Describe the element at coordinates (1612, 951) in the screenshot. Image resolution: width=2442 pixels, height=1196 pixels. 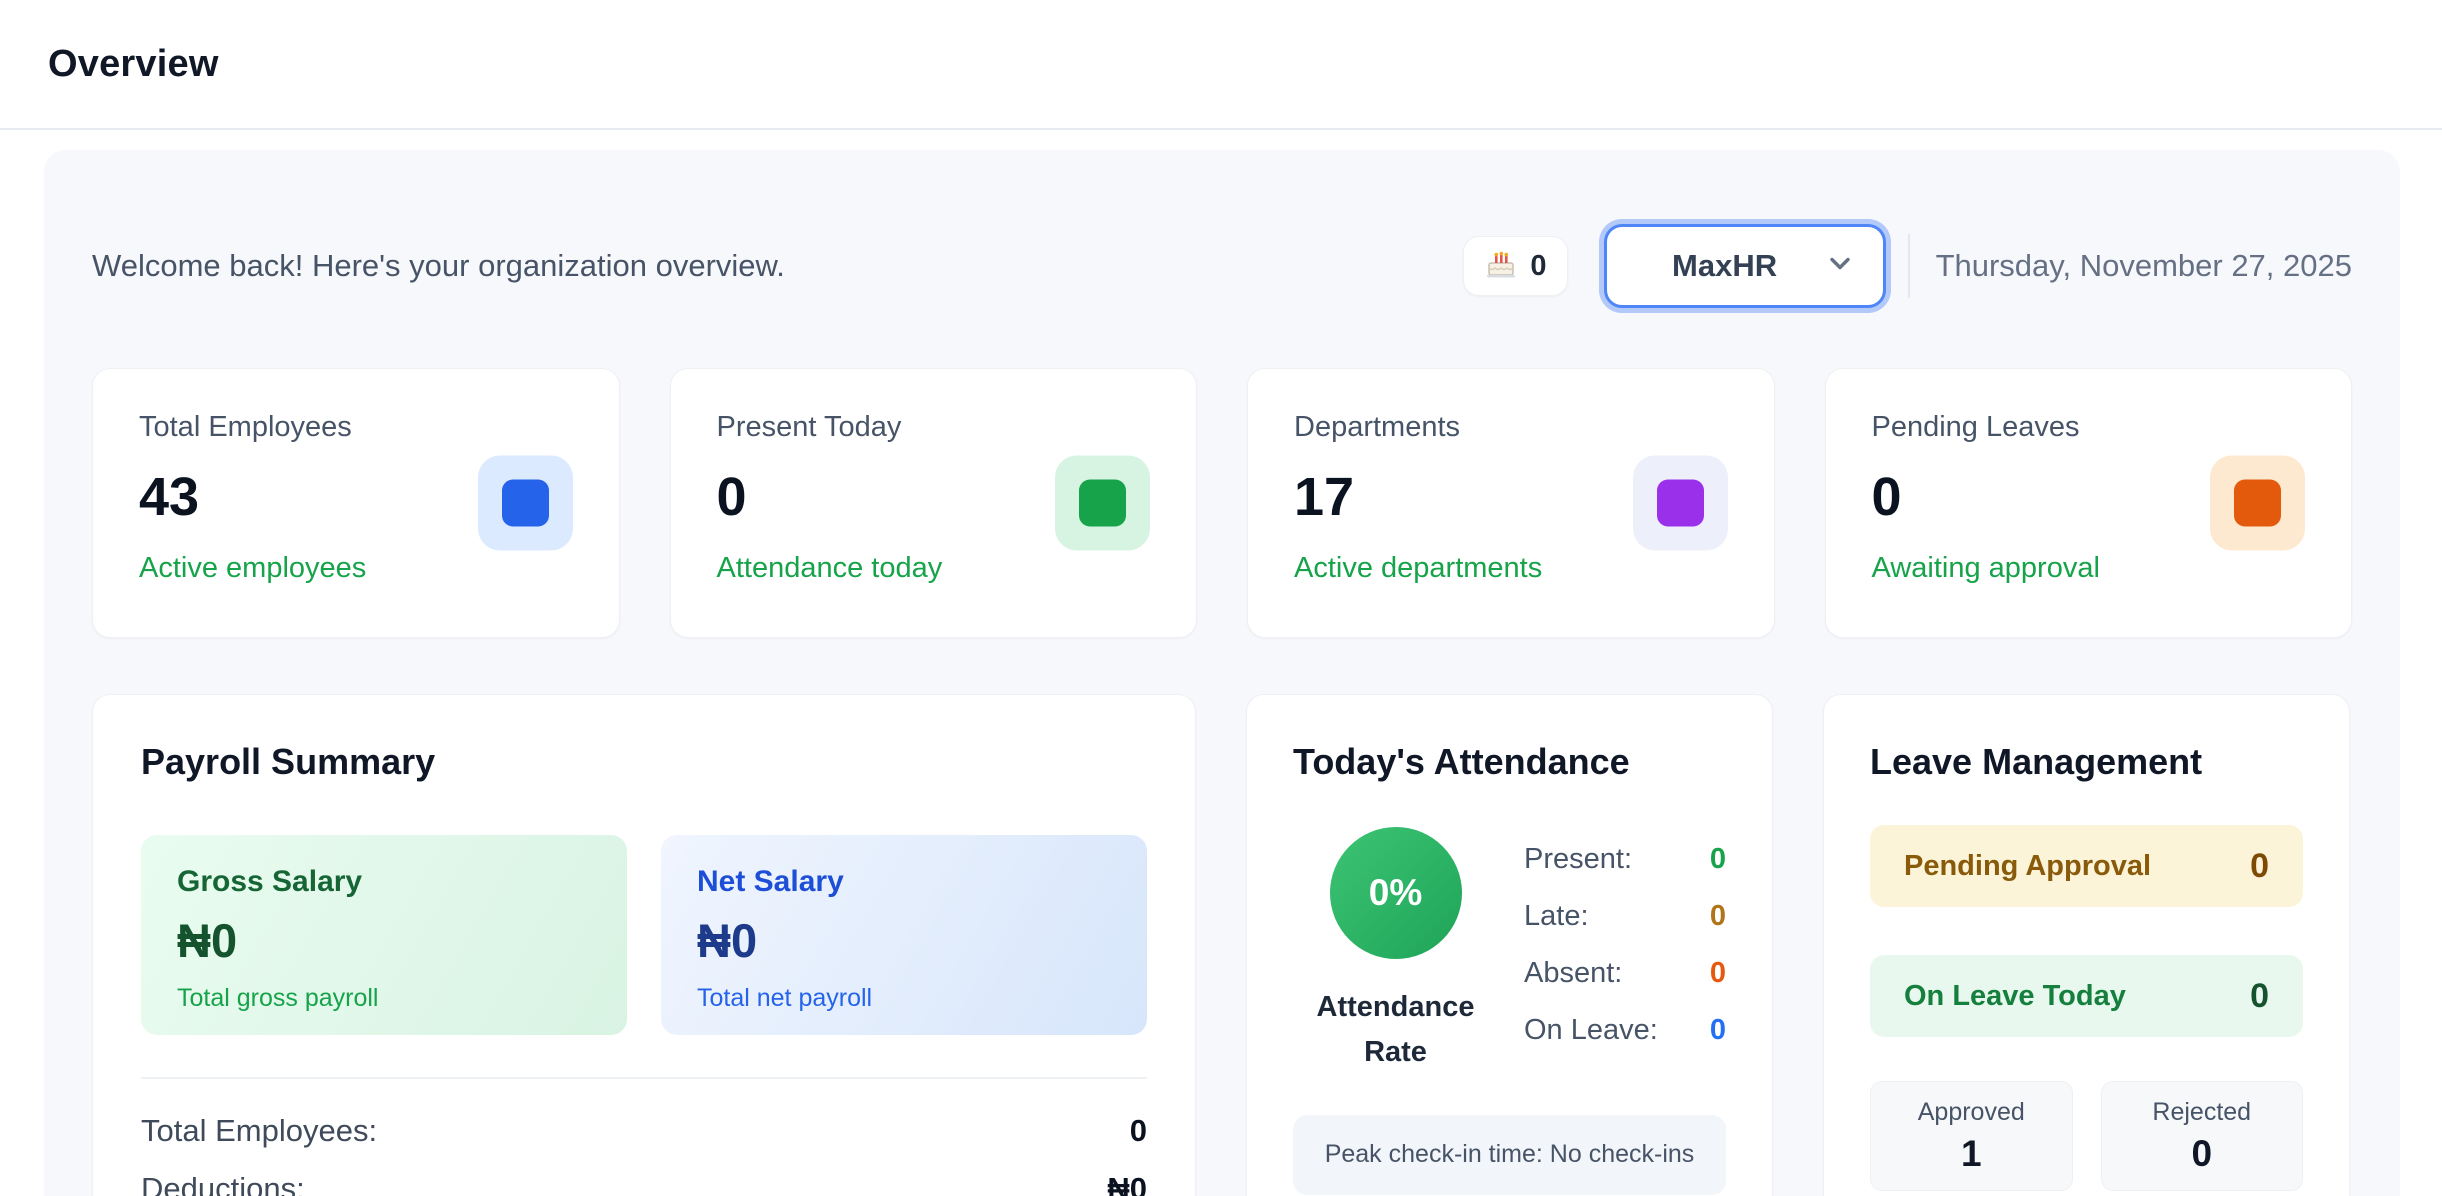
I see `attendance-stats: Present: 0 Late: 0 Absent: 0 On Leave: 0` at that location.